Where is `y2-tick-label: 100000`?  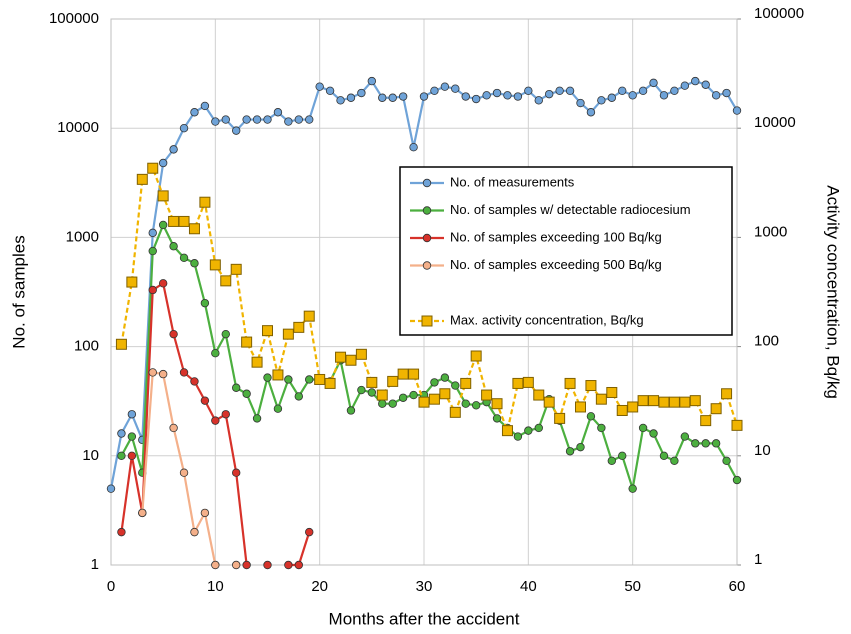
y2-tick-label: 100000 is located at coordinates (779, 13).